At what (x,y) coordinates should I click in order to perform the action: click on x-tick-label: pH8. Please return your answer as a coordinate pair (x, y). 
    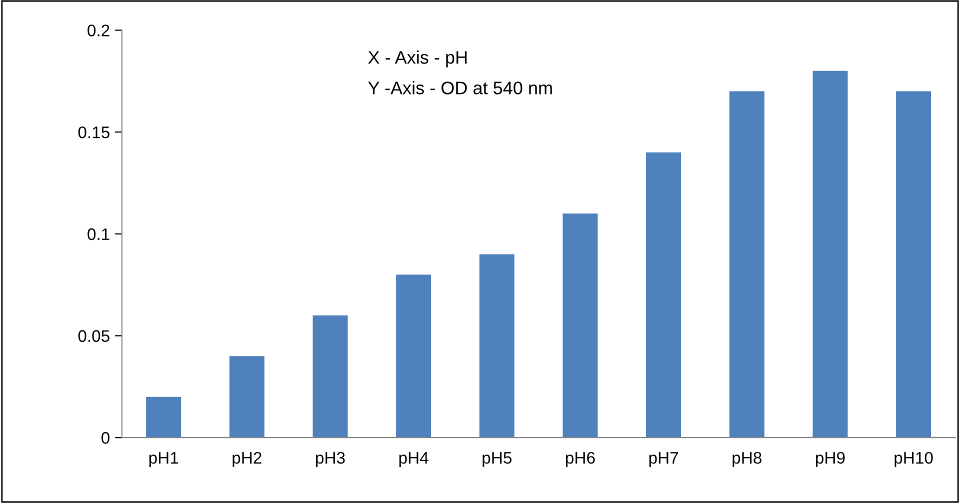
    Looking at the image, I should click on (747, 460).